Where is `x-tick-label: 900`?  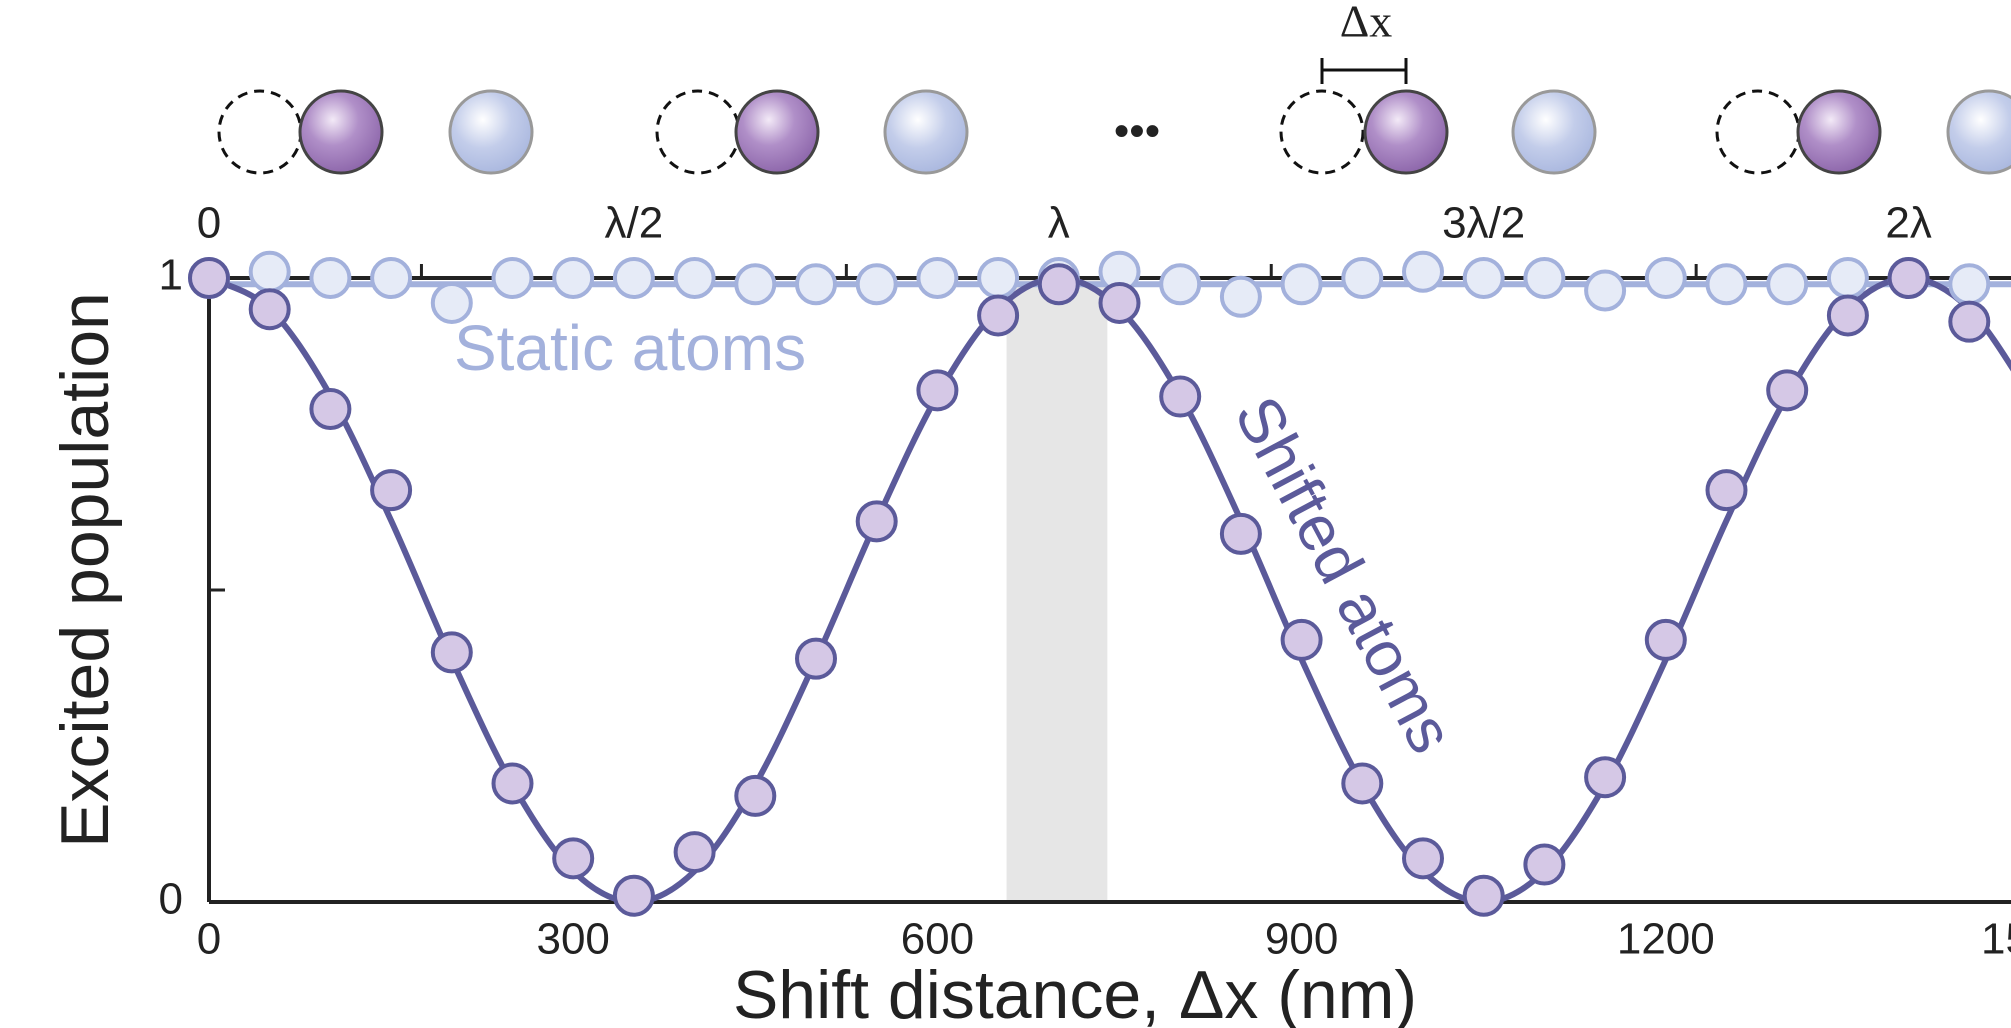
x-tick-label: 900 is located at coordinates (1301, 939).